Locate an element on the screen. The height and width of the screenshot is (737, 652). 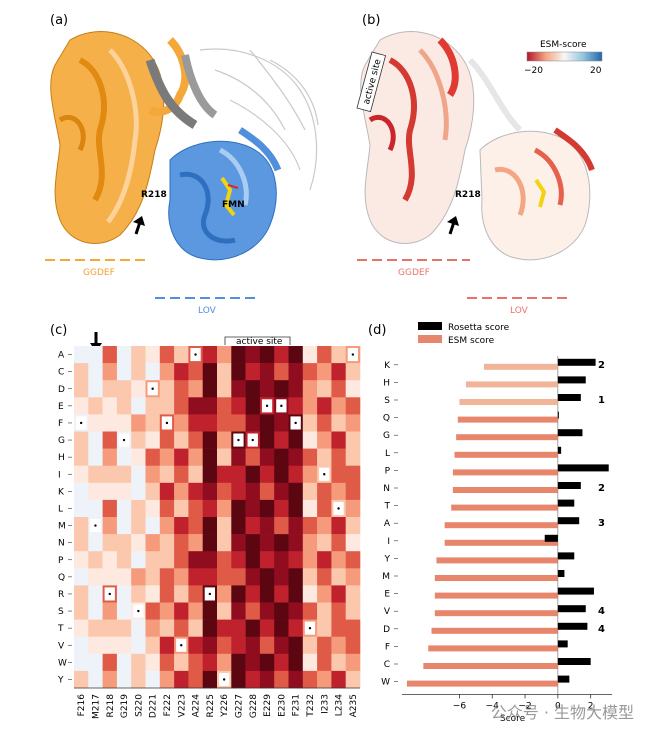
heatmap-col-label: E230 is located at coordinates (282, 705).